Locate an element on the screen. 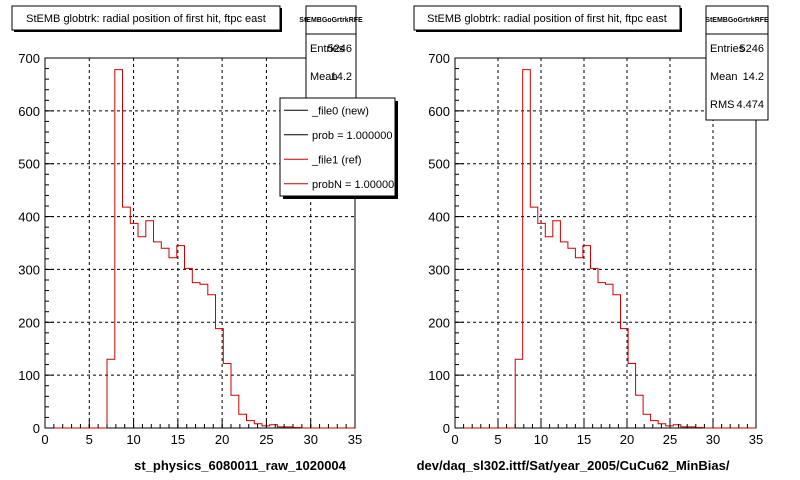 The height and width of the screenshot is (480, 800). legend-entry-label: _file1 (ref) is located at coordinates (336, 160).